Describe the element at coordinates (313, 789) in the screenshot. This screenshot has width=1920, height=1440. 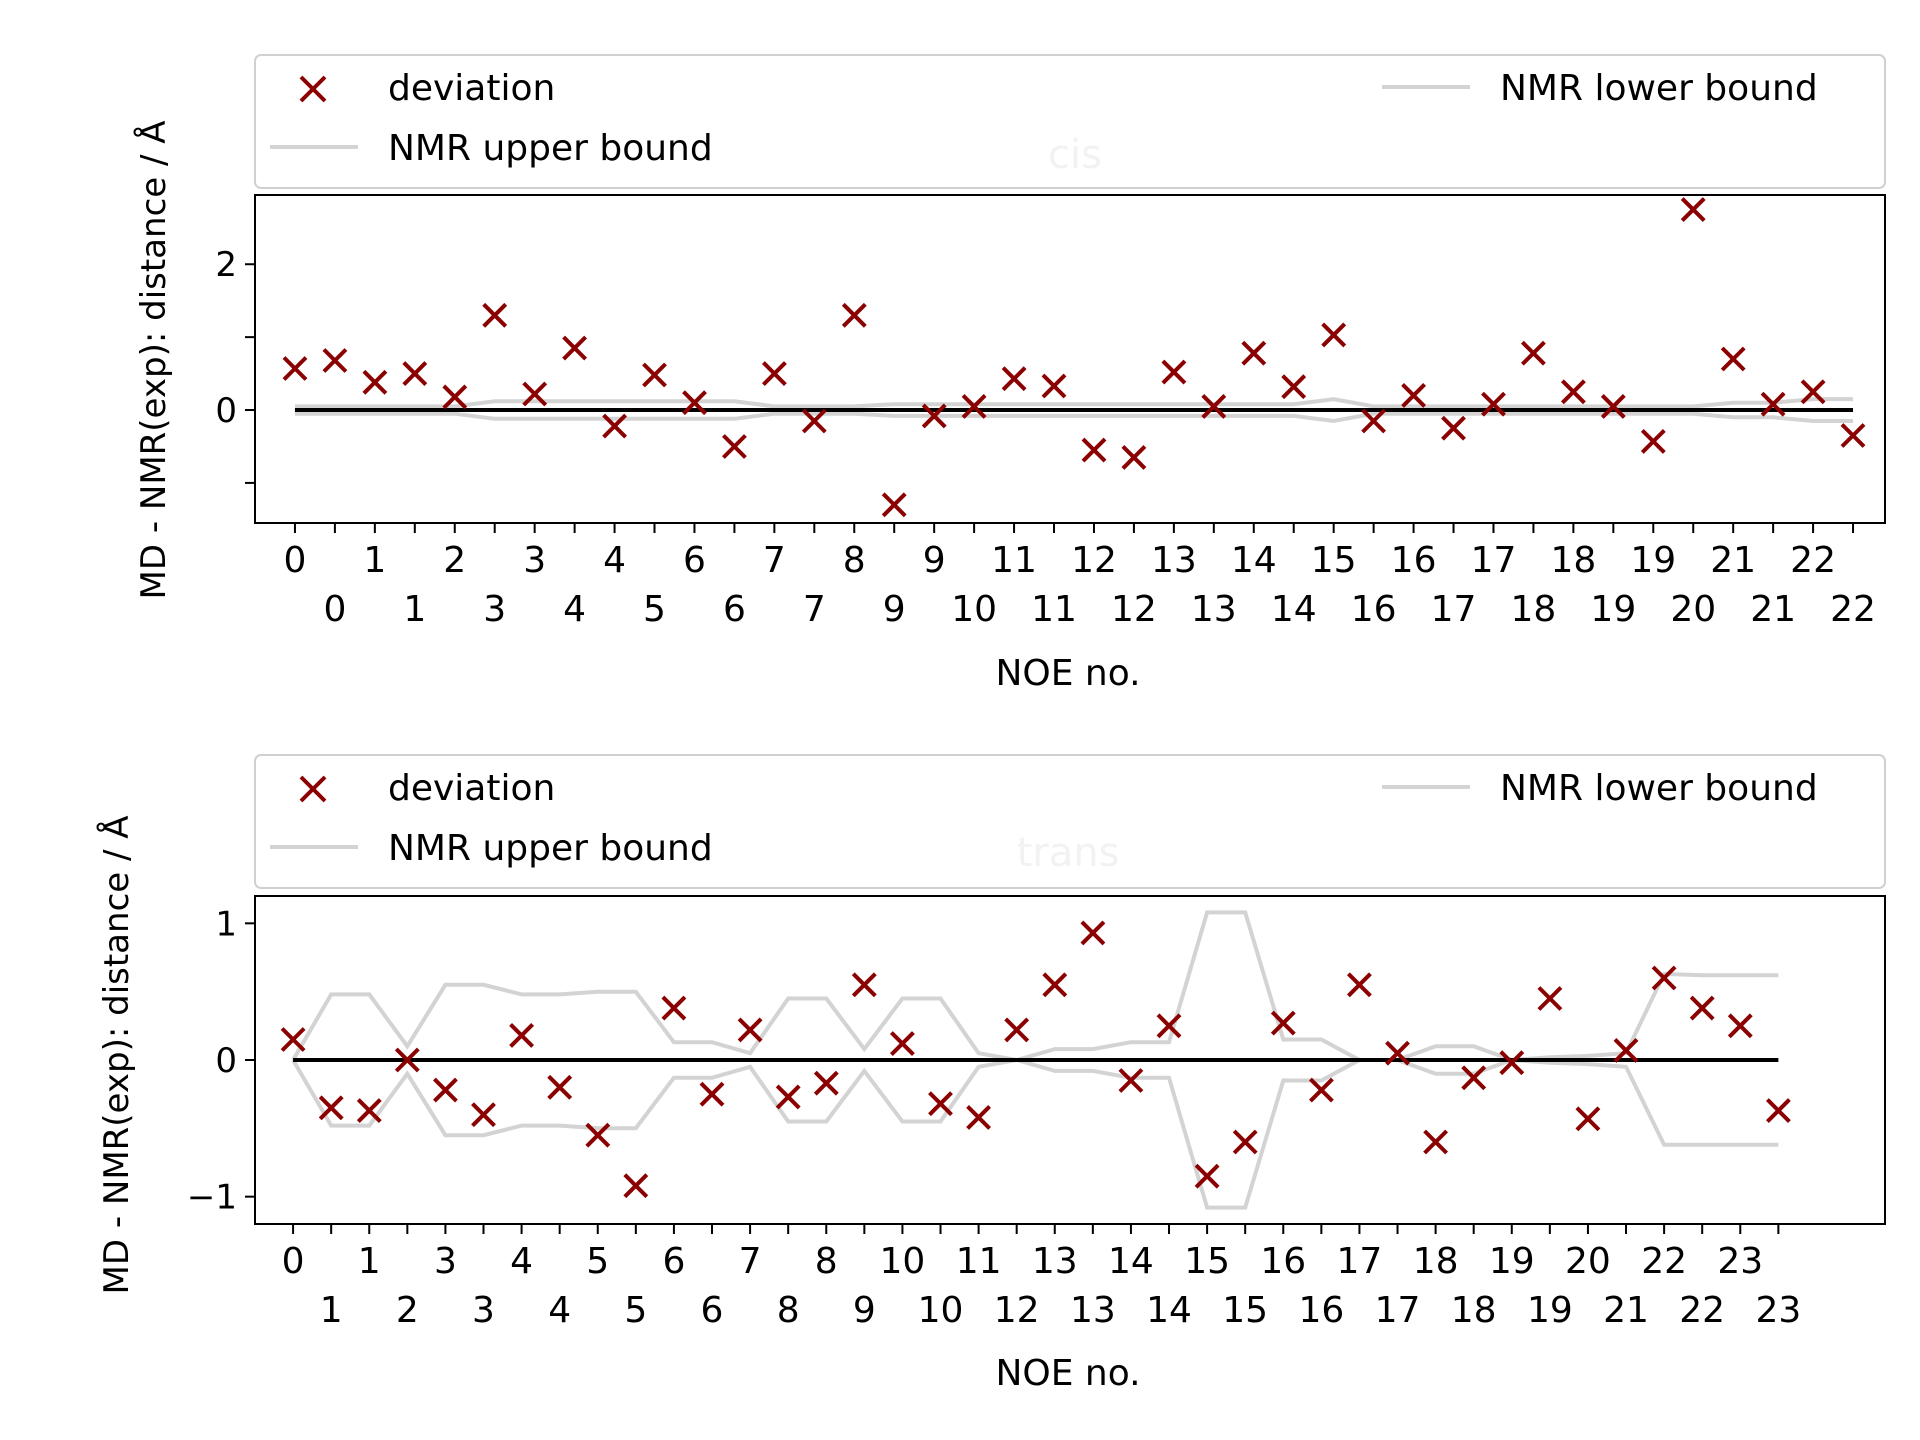
I see `legend-deviation-marker` at that location.